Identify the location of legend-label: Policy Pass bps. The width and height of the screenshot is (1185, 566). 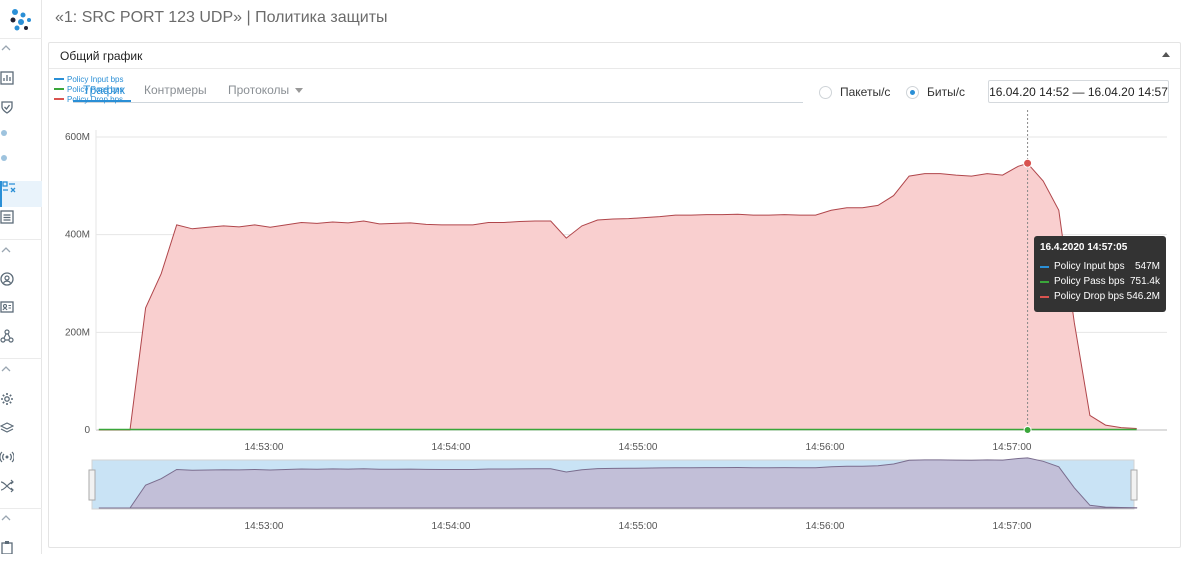
(95, 89).